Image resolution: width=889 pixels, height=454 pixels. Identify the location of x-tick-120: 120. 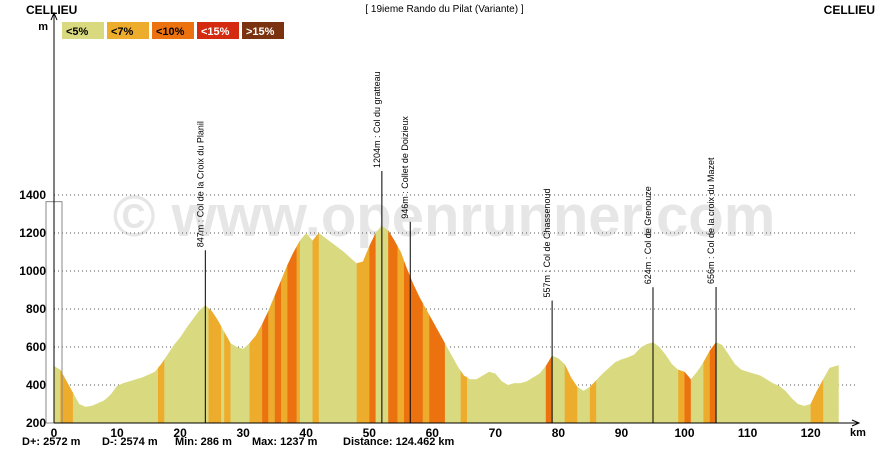
(811, 433).